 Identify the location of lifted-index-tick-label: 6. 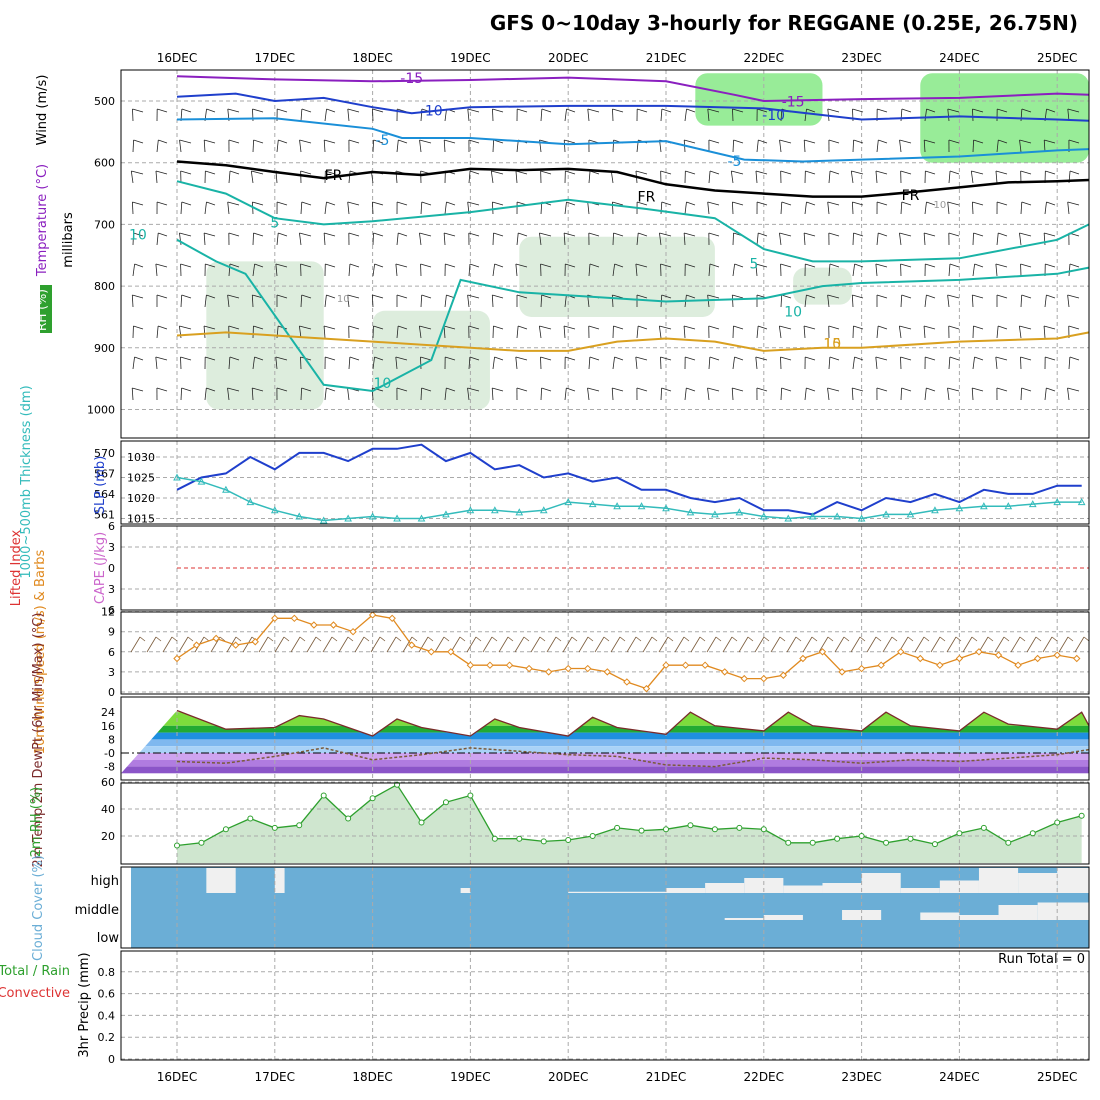
(111, 610).